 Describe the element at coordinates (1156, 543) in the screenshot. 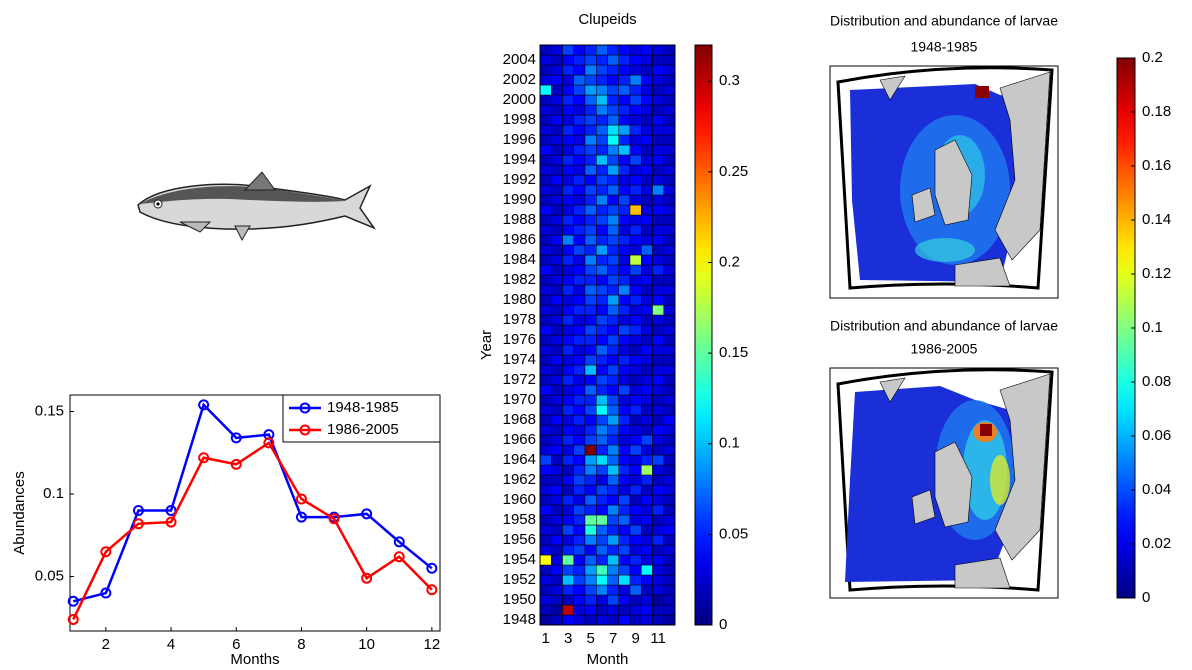

I see `colorbar-tick-label: 0.02` at that location.